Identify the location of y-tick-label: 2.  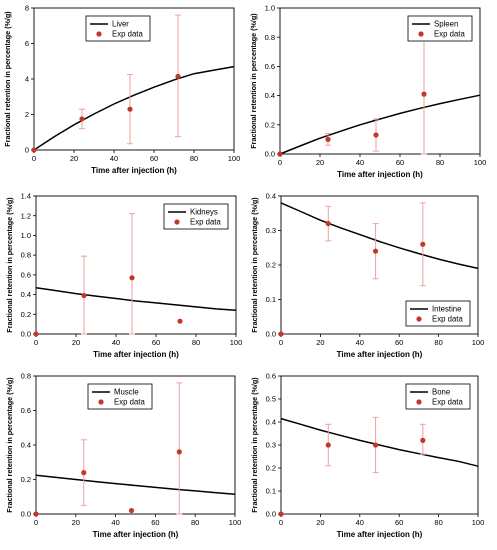
(27, 114).